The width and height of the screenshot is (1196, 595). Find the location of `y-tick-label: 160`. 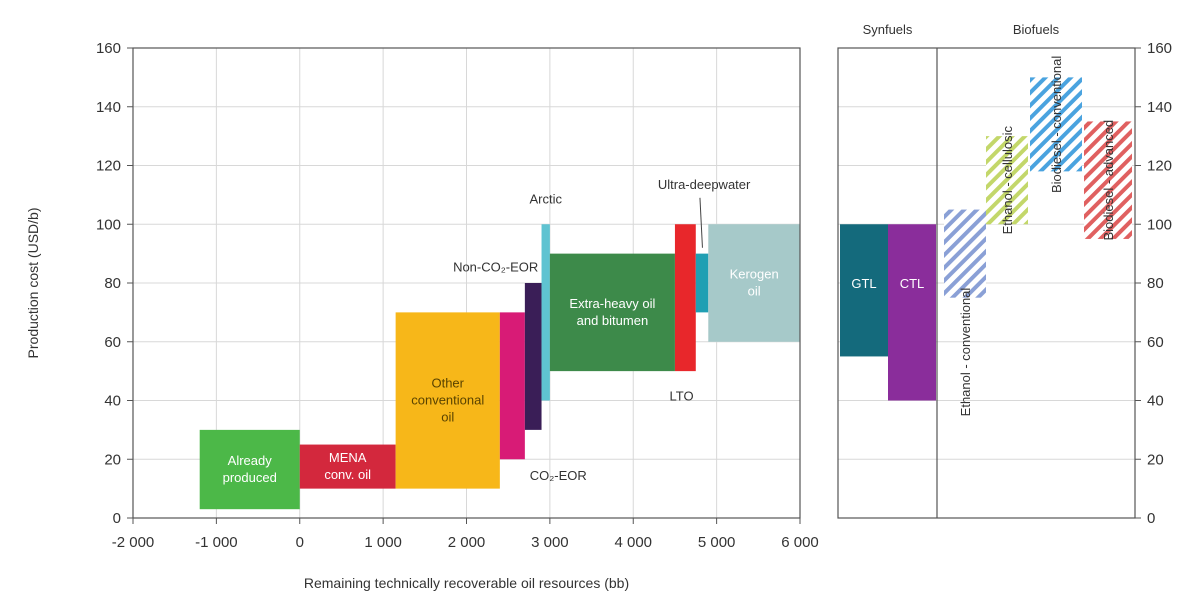

y-tick-label: 160 is located at coordinates (108, 48).